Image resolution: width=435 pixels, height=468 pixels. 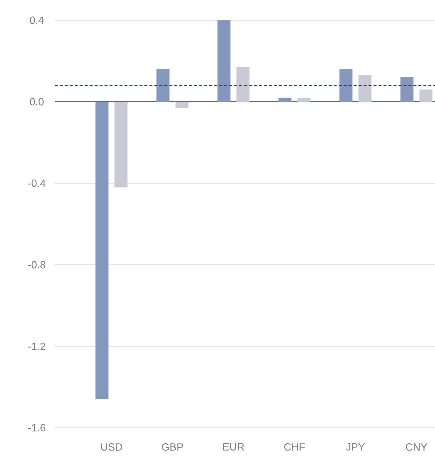 I want to click on x-tick-label: EUR, so click(x=233, y=447).